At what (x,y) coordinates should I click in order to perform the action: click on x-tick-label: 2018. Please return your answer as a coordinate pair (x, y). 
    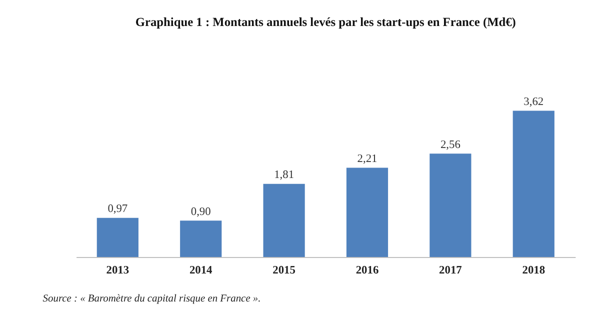
    Looking at the image, I should click on (534, 270).